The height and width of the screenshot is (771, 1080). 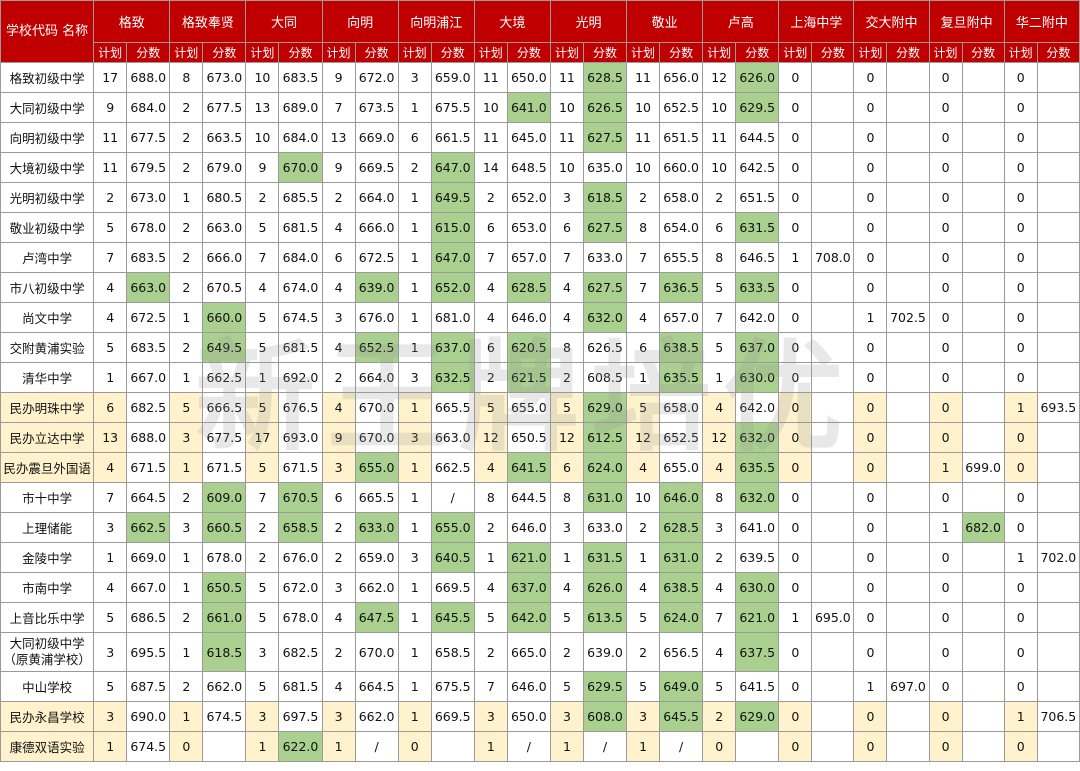 I want to click on score-cell: 688.0, so click(x=148, y=437).